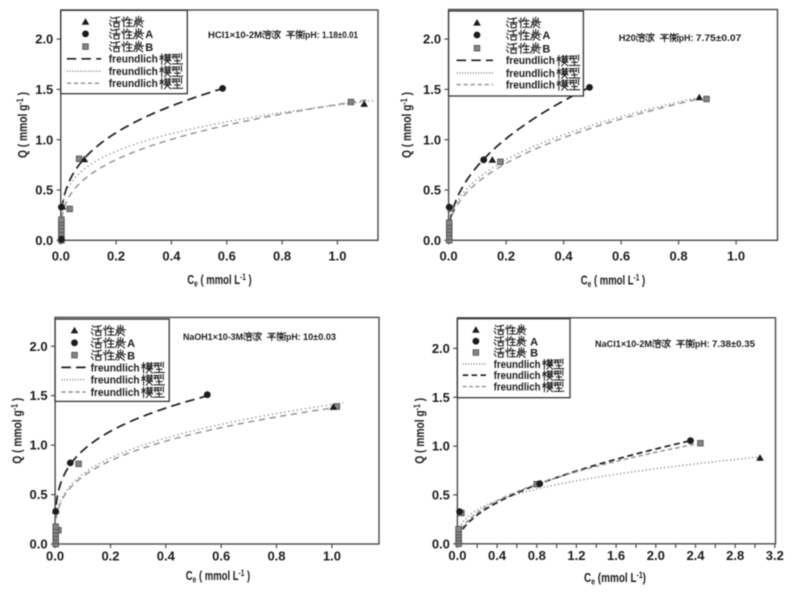  Describe the element at coordinates (735, 555) in the screenshot. I see `svg-text: 2.8` at that location.